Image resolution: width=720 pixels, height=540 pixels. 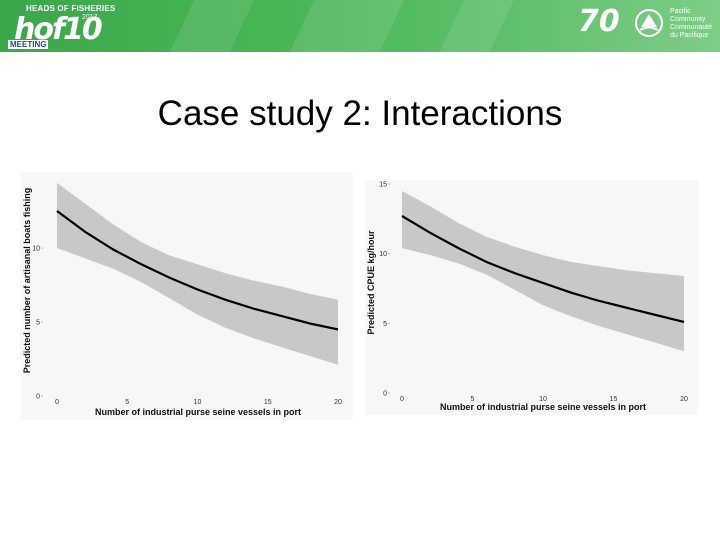 I want to click on hof-logo: HEADS OF FISHERIES 2017 hof10 MEETING, so click(x=59, y=26).